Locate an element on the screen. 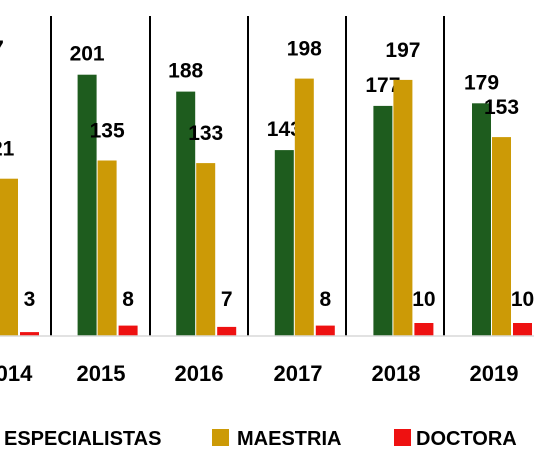 This screenshot has height=462, width=534. x-tick-label: 014 is located at coordinates (16, 373).